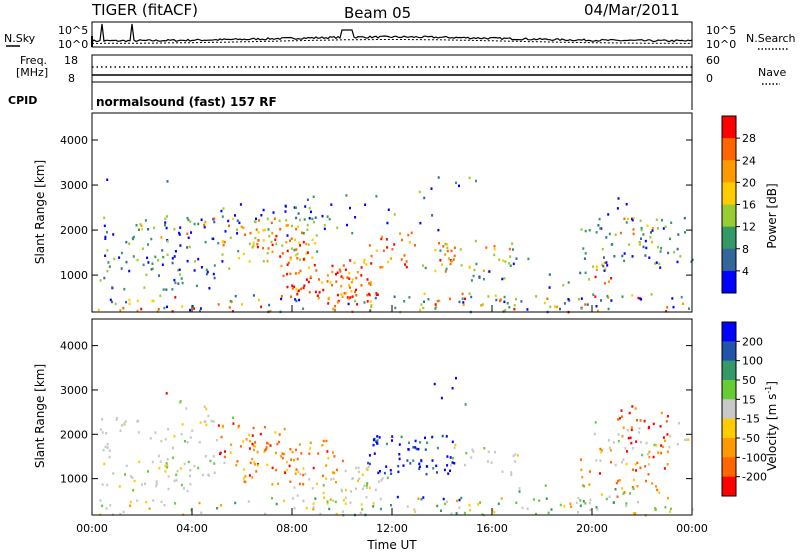 Image resolution: width=800 pixels, height=554 pixels. I want to click on colorbar-frame, so click(729, 409).